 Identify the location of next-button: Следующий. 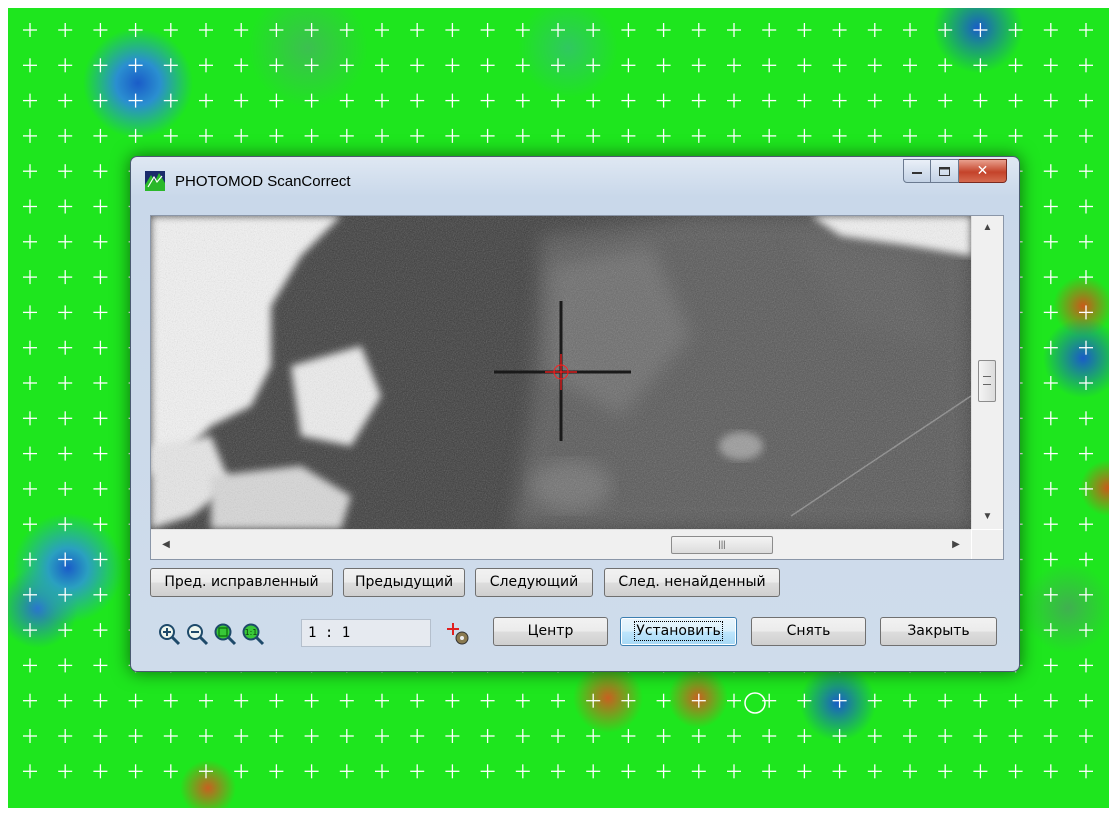
(534, 582).